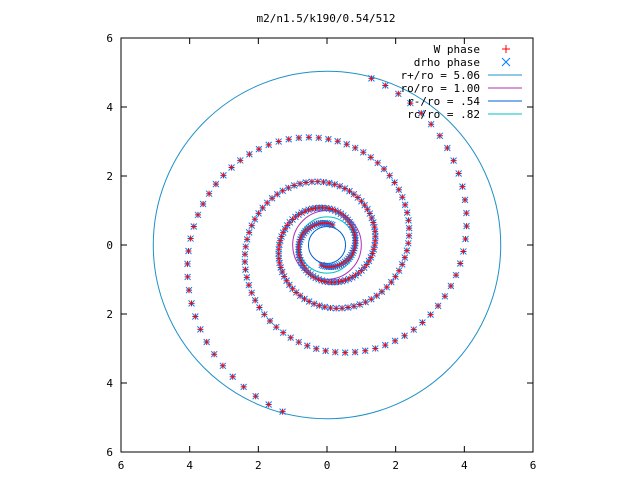 The width and height of the screenshot is (640, 480). I want to click on y-tick-label: 2, so click(109, 314).